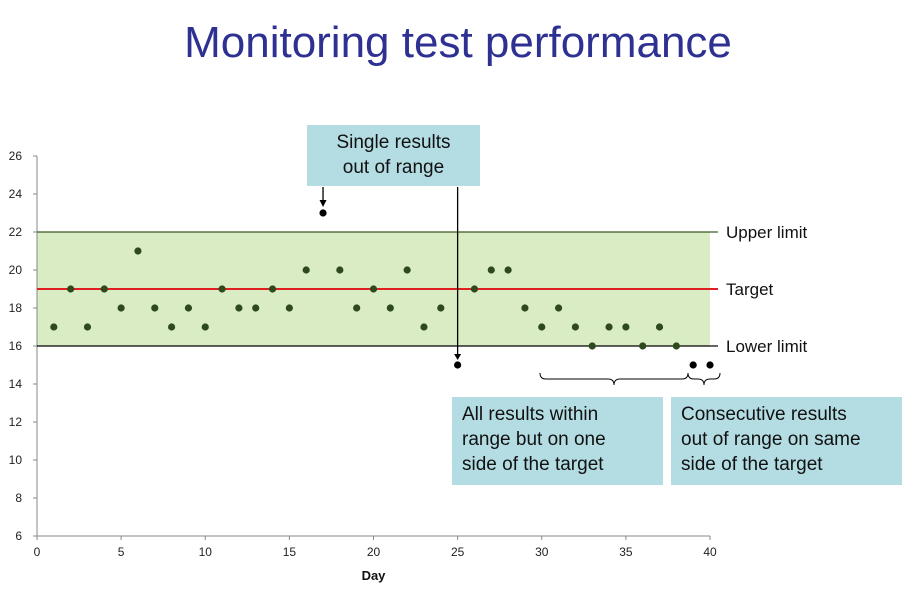  Describe the element at coordinates (534, 439) in the screenshot. I see `callout-line: range but on one` at that location.